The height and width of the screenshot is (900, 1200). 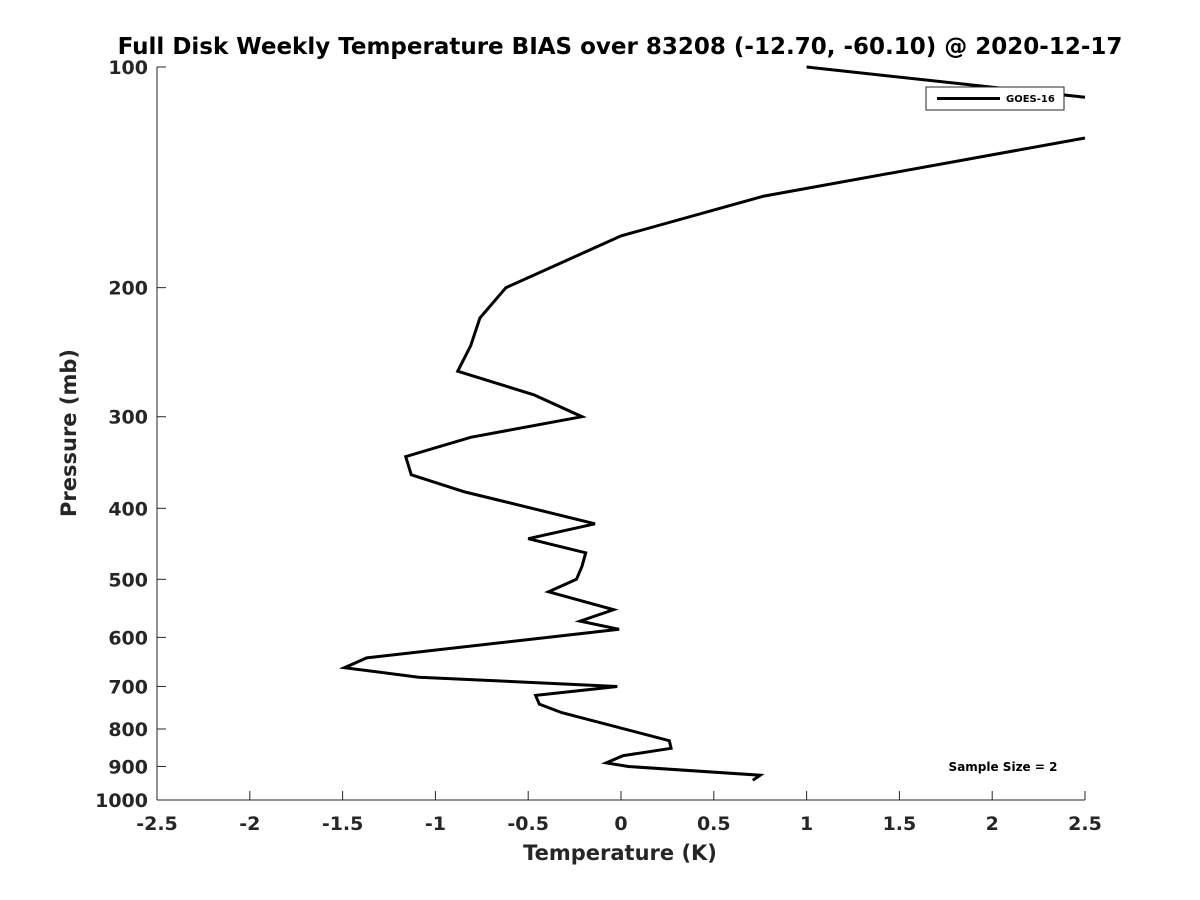 What do you see at coordinates (806, 824) in the screenshot?
I see `x-tick-label: 1` at bounding box center [806, 824].